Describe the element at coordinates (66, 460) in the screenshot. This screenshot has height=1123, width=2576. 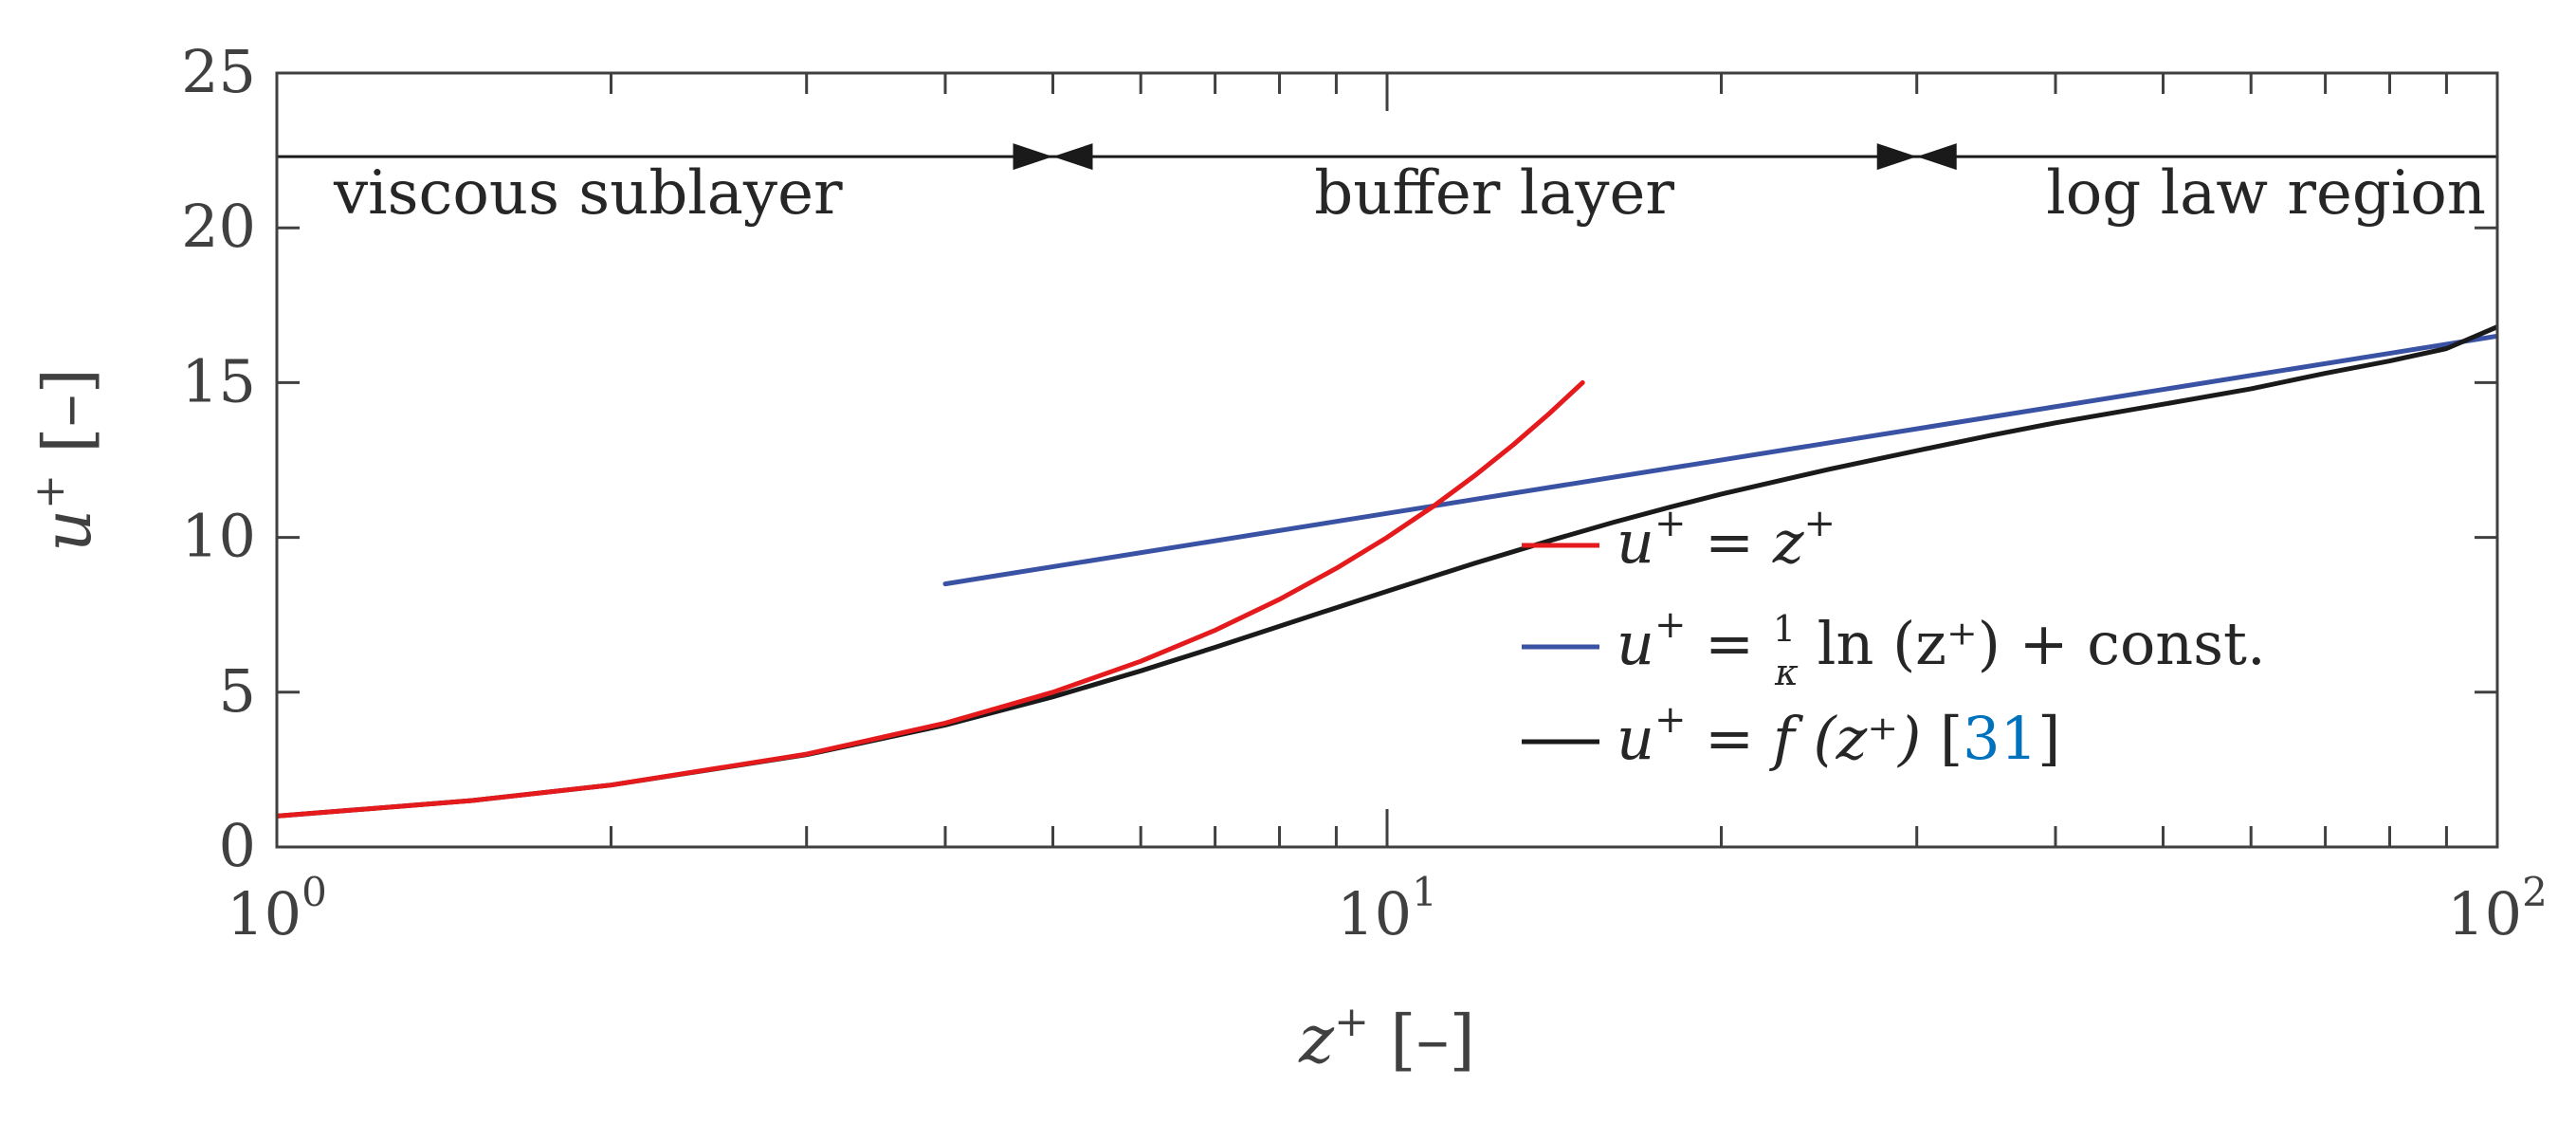
I see `y-axis-label: u+ [–]` at that location.